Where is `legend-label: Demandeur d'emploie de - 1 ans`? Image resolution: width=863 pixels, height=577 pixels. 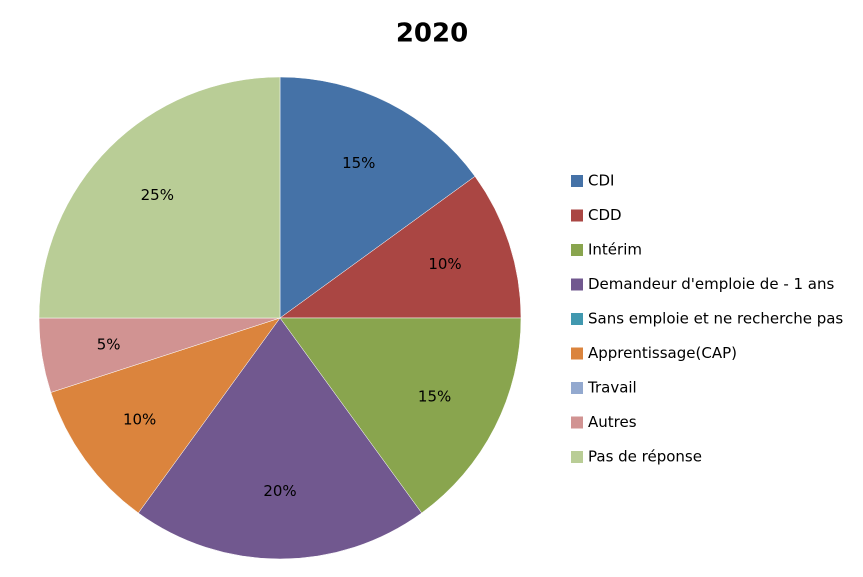
legend-label: Demandeur d'emploie de - 1 ans is located at coordinates (711, 284).